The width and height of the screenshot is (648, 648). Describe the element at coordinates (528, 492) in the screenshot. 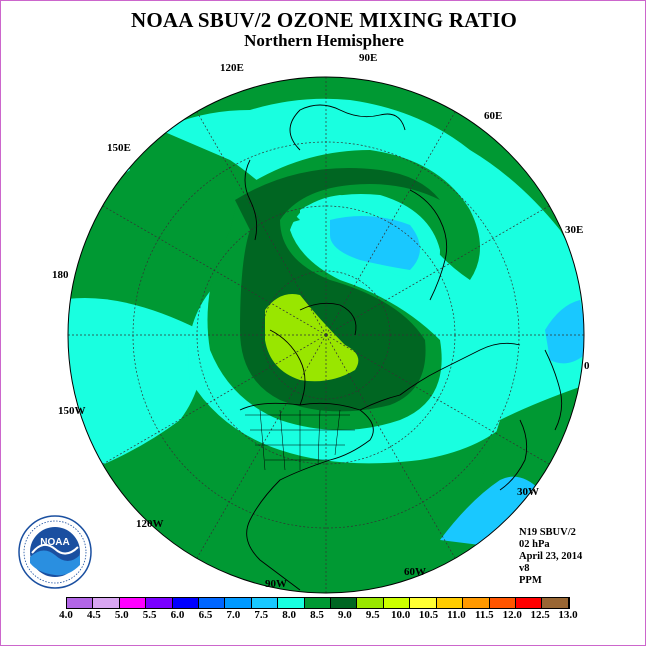

I see `lon-label-30w: 30W` at that location.